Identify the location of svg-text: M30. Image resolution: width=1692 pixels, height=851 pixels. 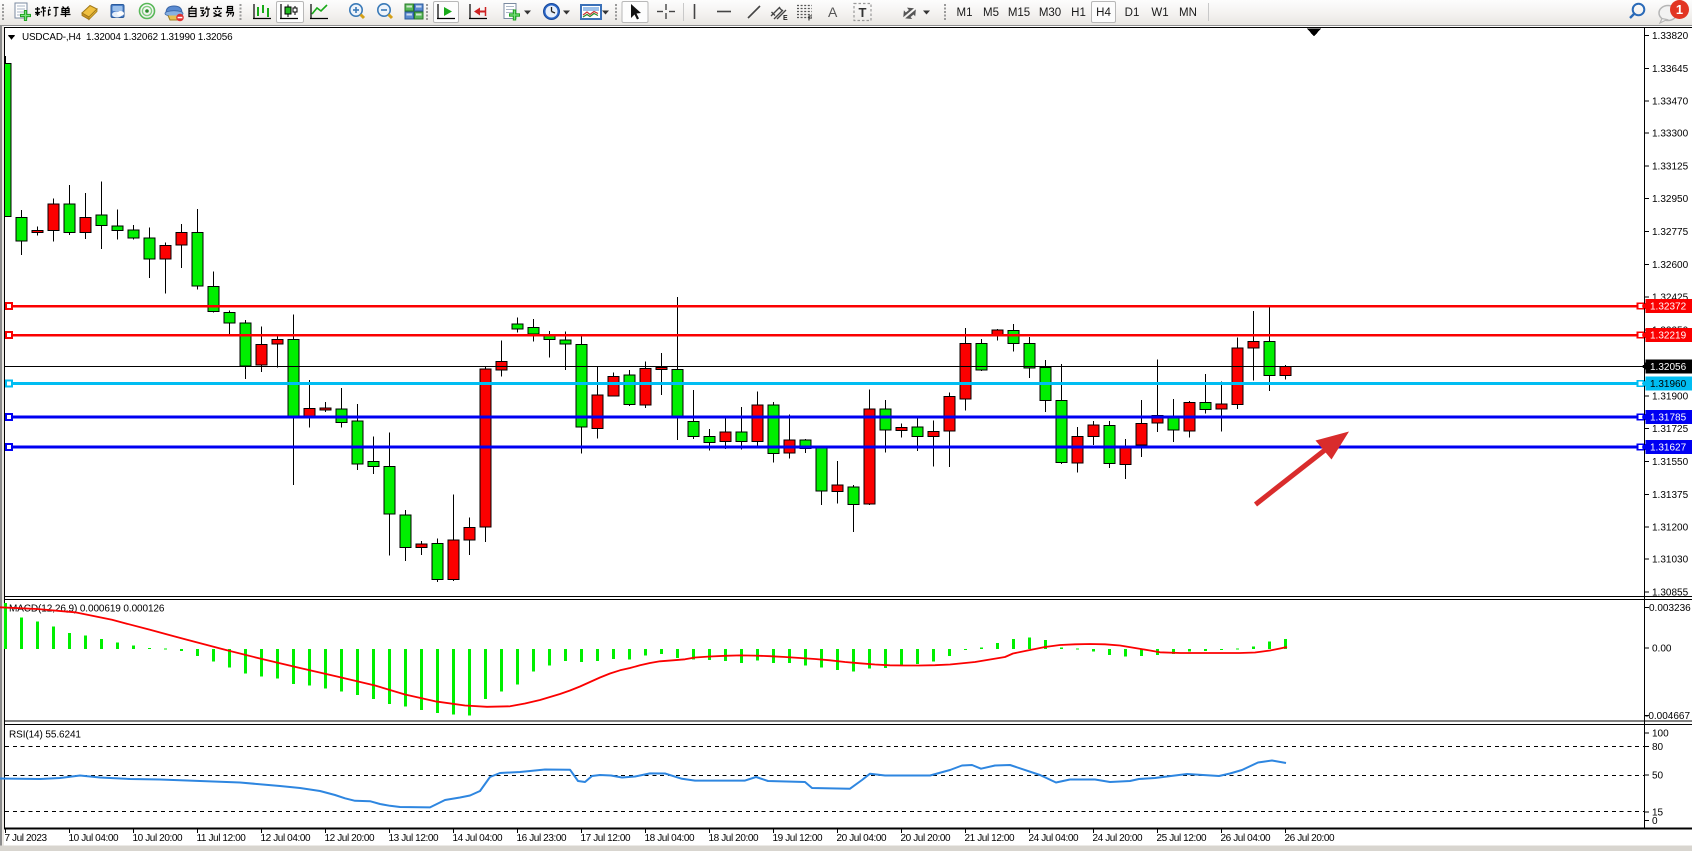
(1050, 13).